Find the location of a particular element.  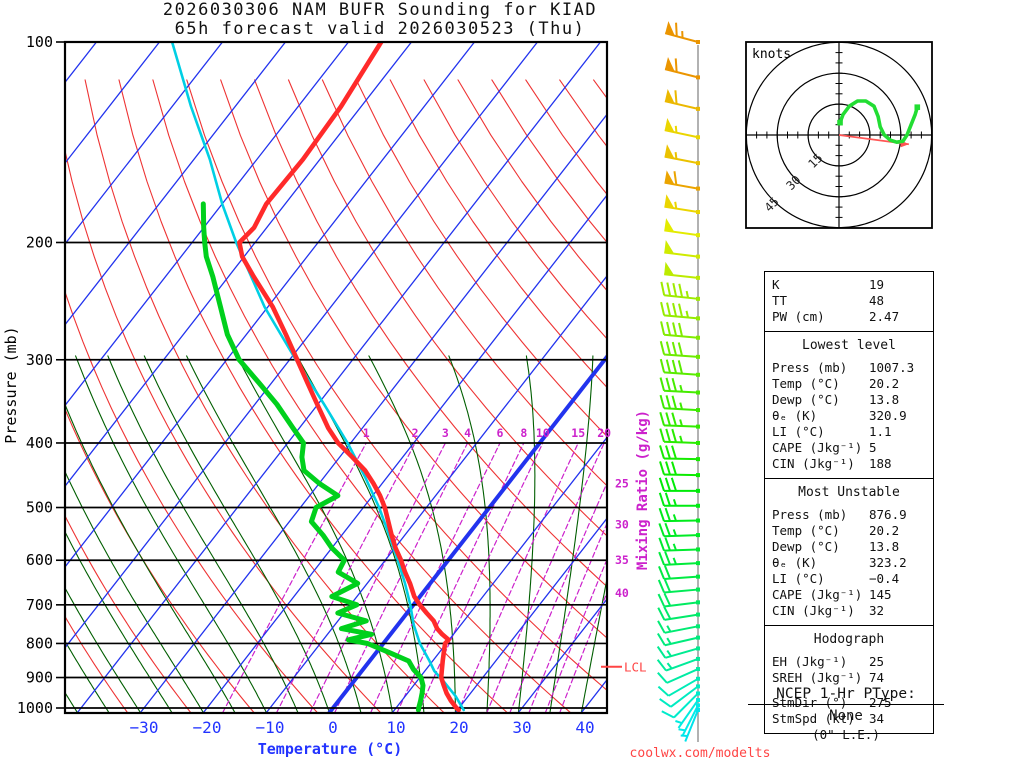

indices-row-value: 876.9 is located at coordinates (888, 514).